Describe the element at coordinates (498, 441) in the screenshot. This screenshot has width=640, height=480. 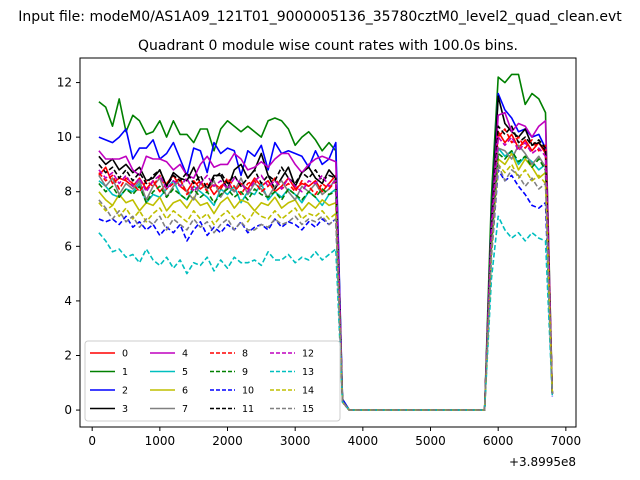
I see `x-tick-label: 6000` at that location.